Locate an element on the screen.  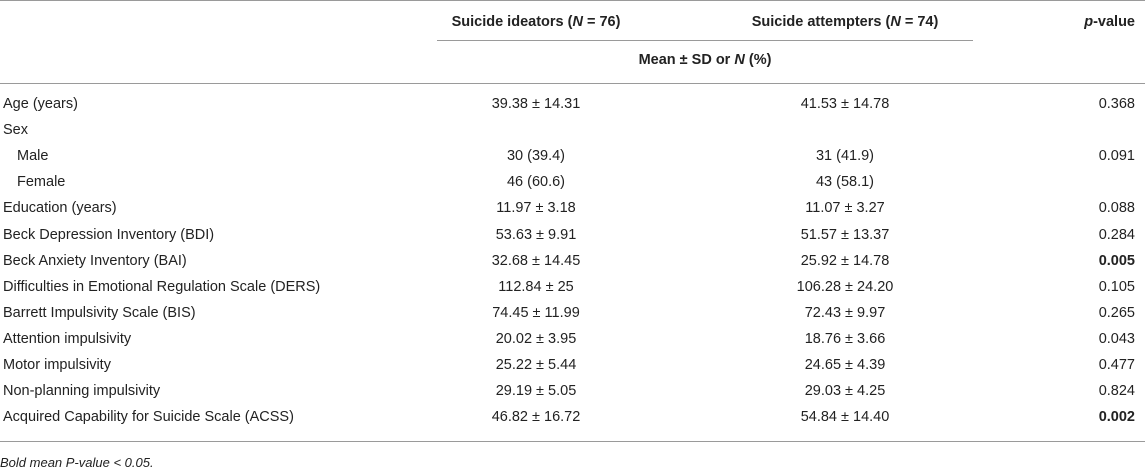
row-label: Sex is located at coordinates (15, 130).